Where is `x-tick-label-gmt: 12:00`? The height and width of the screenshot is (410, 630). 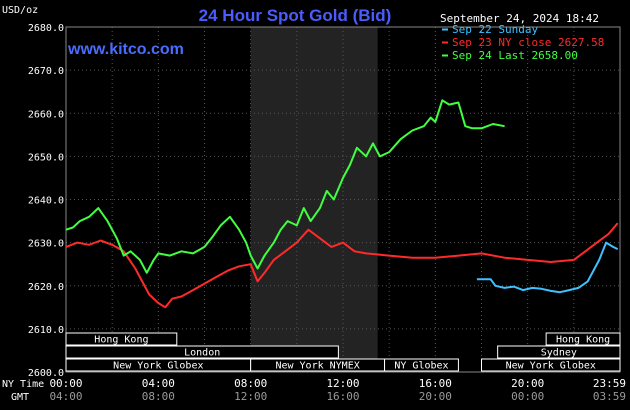
x-tick-label-gmt: 12:00 is located at coordinates (250, 396).